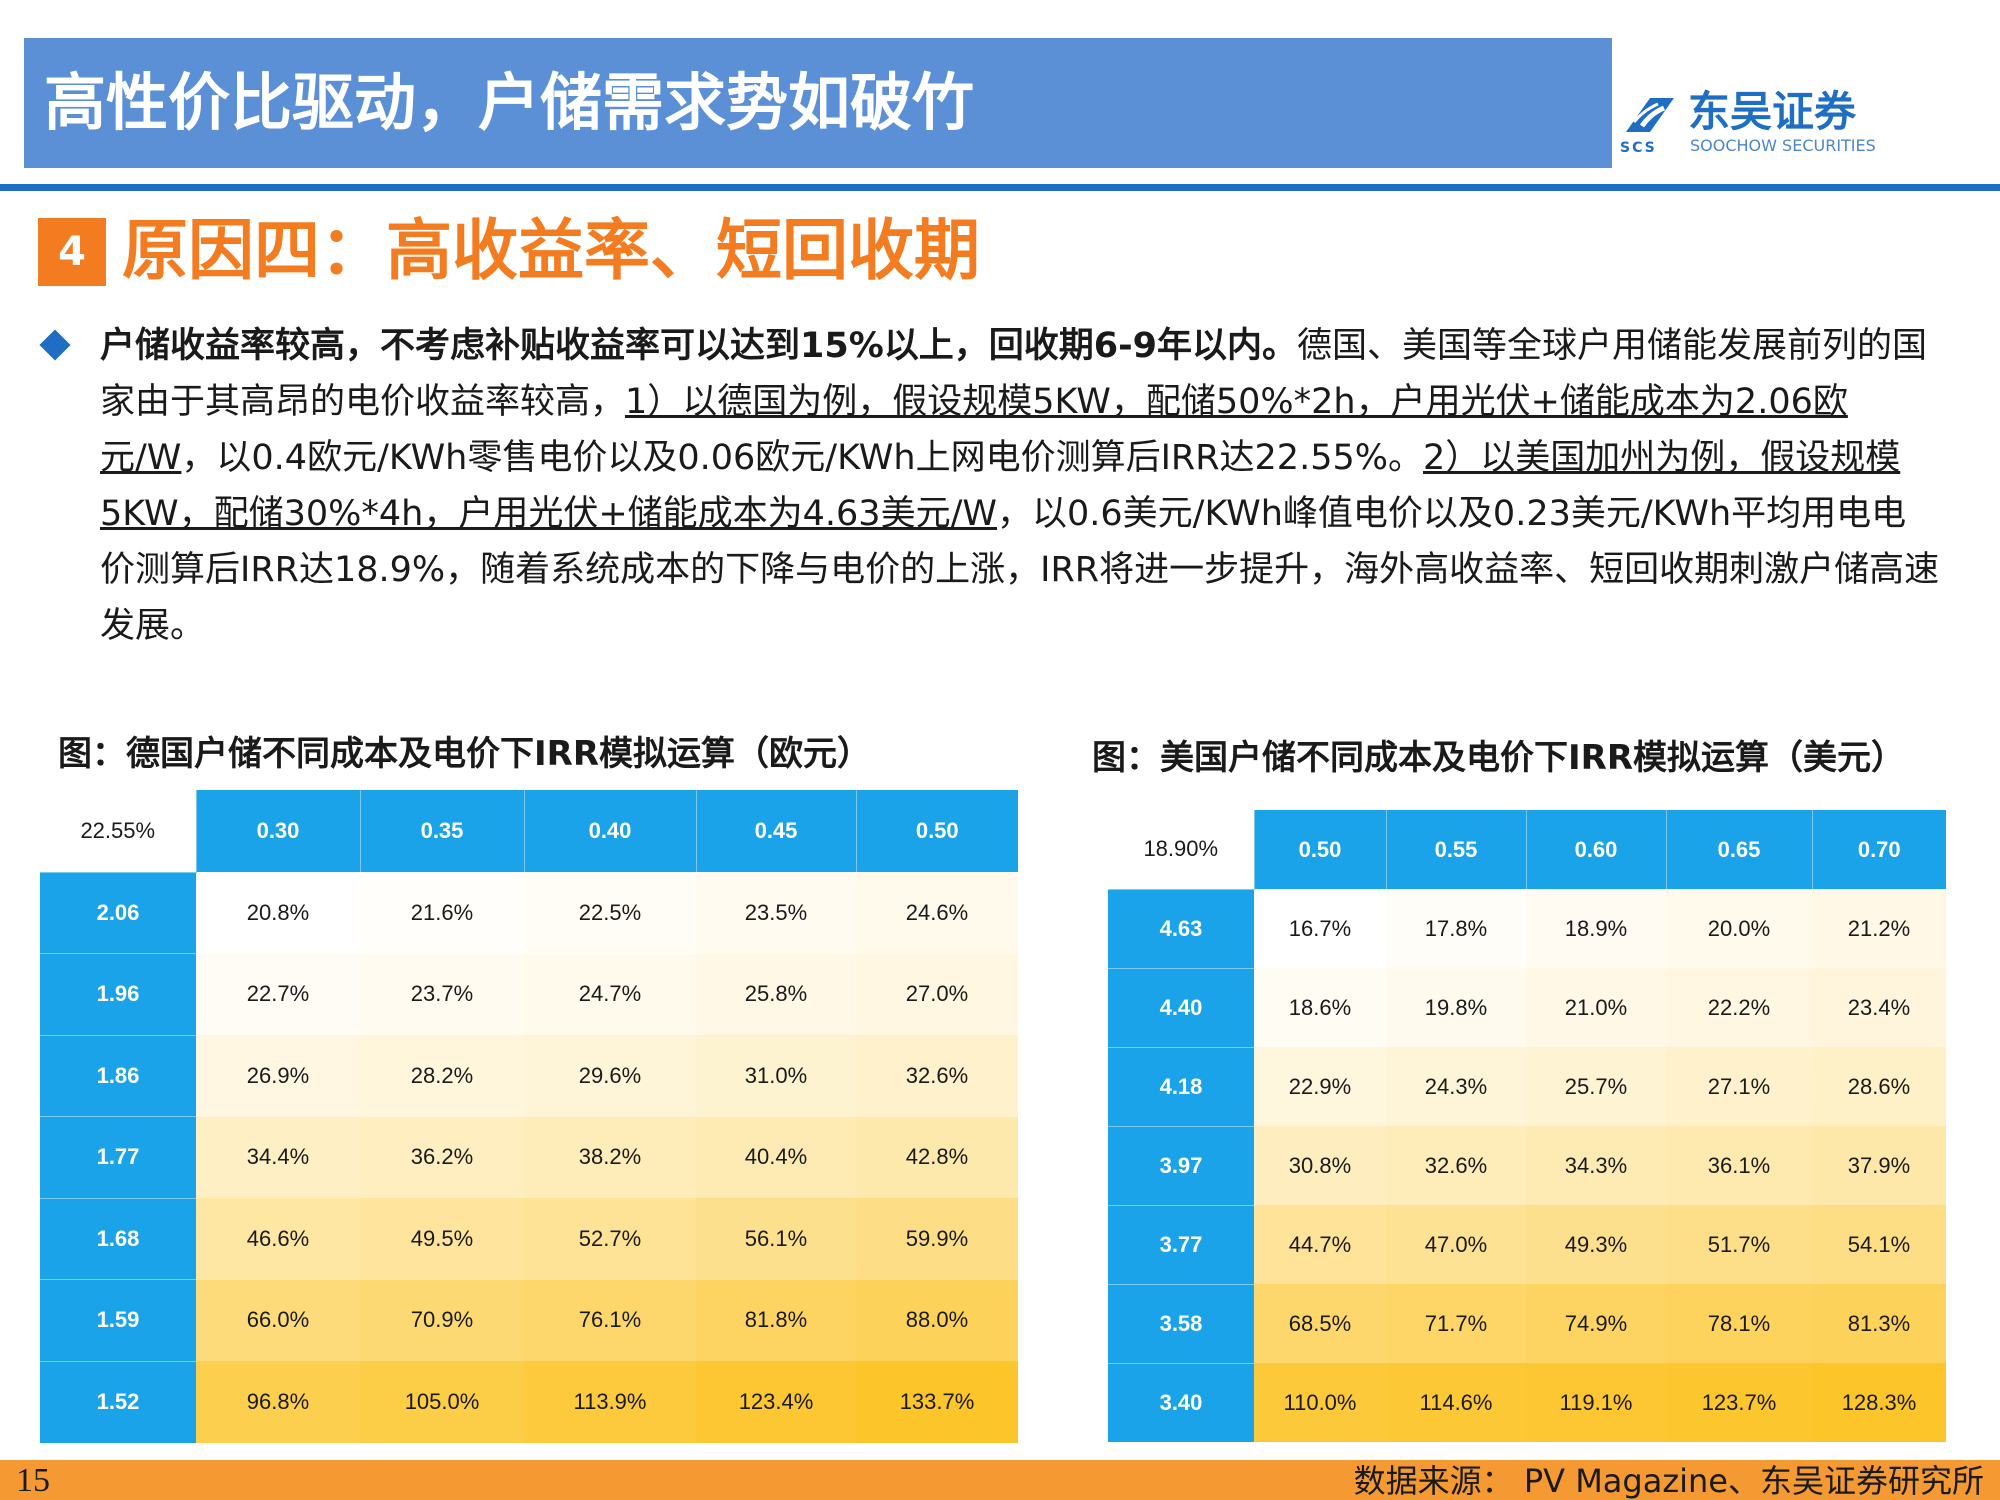  Describe the element at coordinates (551, 250) in the screenshot. I see `section-title: 原因四：高收益率、短回收期` at that location.